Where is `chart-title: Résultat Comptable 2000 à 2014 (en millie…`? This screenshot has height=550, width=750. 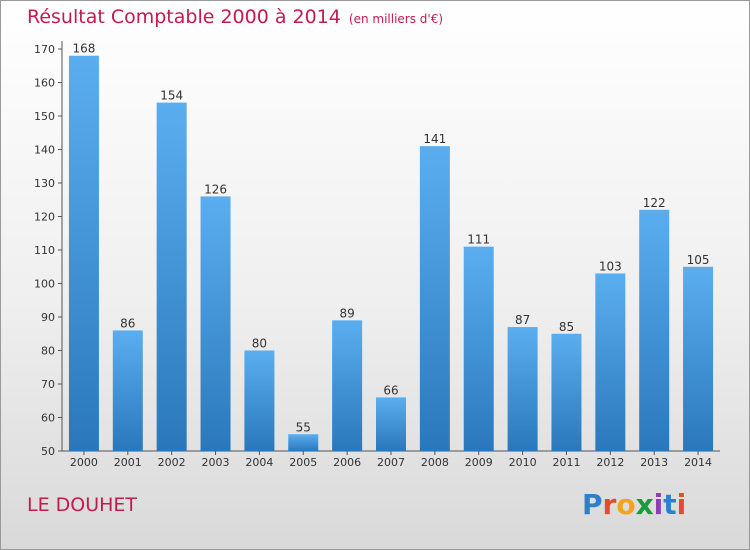
chart-title: Résultat Comptable 2000 à 2014 (en millie… is located at coordinates (235, 17).